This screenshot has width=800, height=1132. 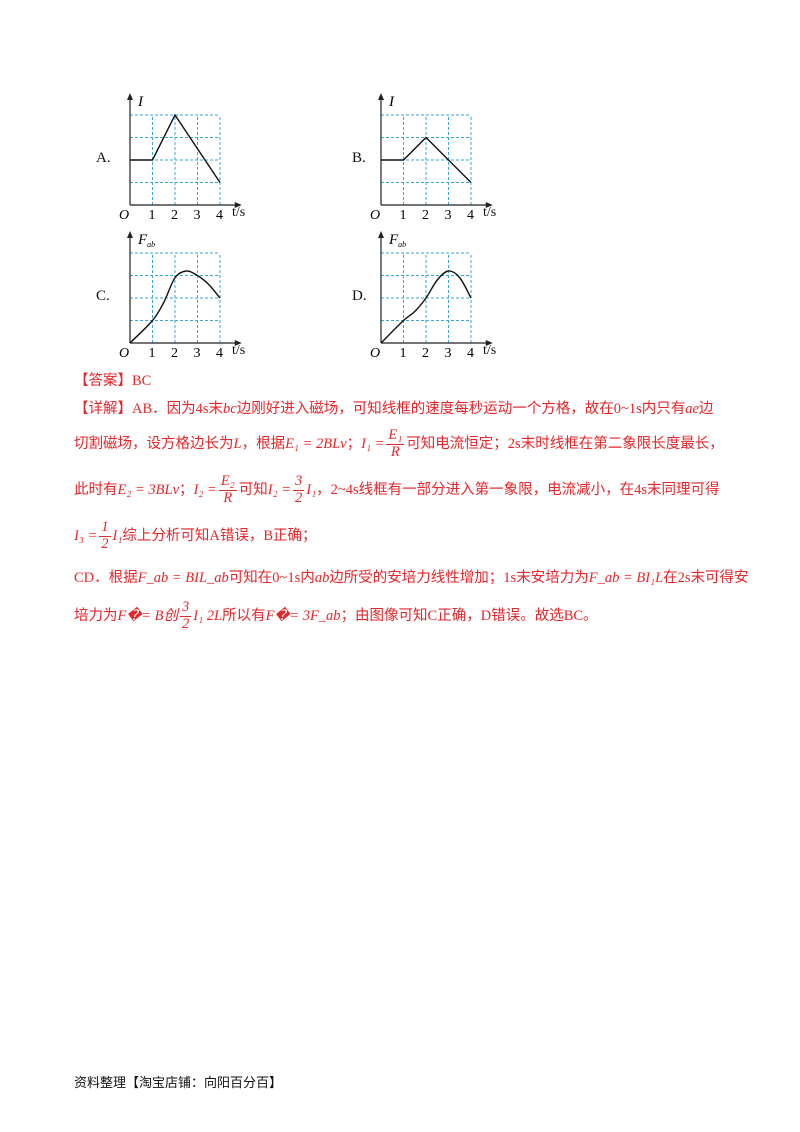 I want to click on formula: I₁ =, so click(x=373, y=443).